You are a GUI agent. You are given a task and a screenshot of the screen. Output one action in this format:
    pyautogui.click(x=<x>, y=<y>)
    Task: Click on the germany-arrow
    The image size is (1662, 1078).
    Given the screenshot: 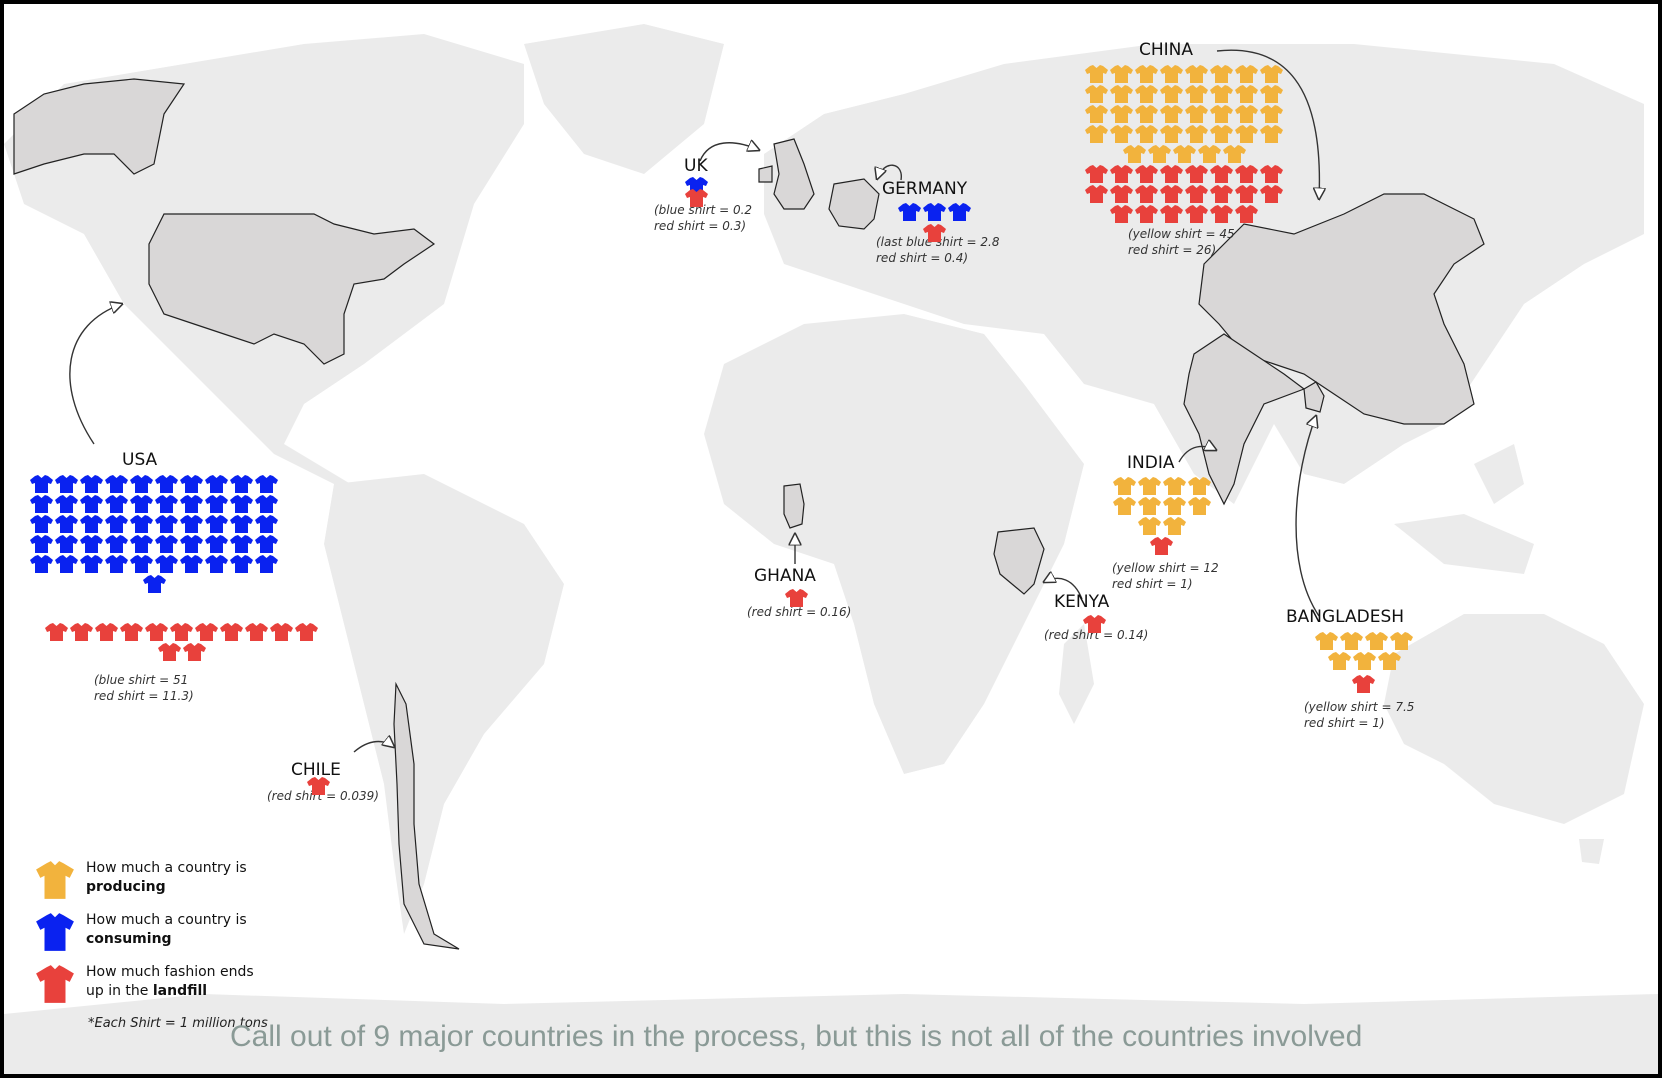 What is the action you would take?
    pyautogui.click(x=889, y=172)
    